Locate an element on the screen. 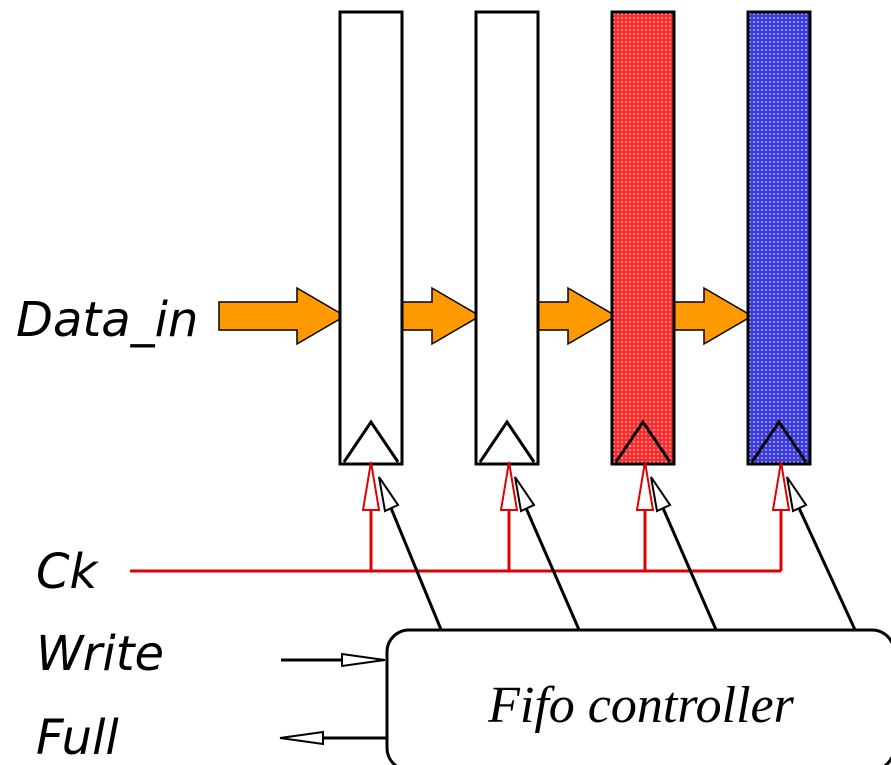  fifo-controller-box is located at coordinates (638, 696).